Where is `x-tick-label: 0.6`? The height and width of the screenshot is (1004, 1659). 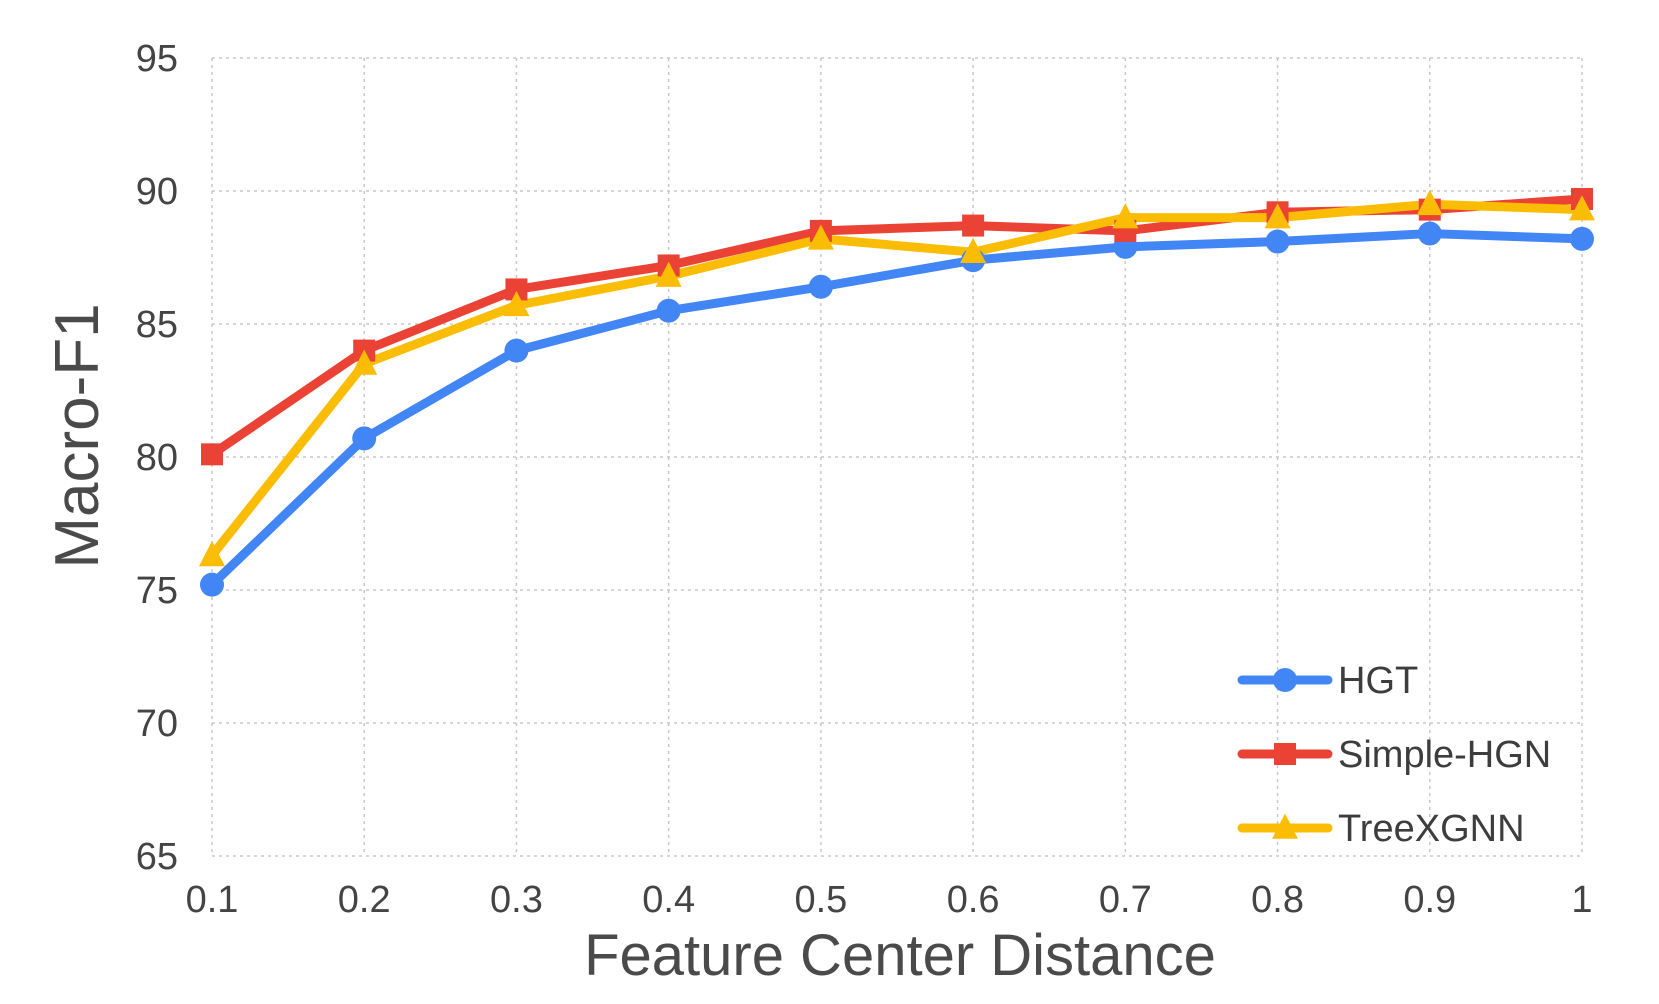
x-tick-label: 0.6 is located at coordinates (973, 900).